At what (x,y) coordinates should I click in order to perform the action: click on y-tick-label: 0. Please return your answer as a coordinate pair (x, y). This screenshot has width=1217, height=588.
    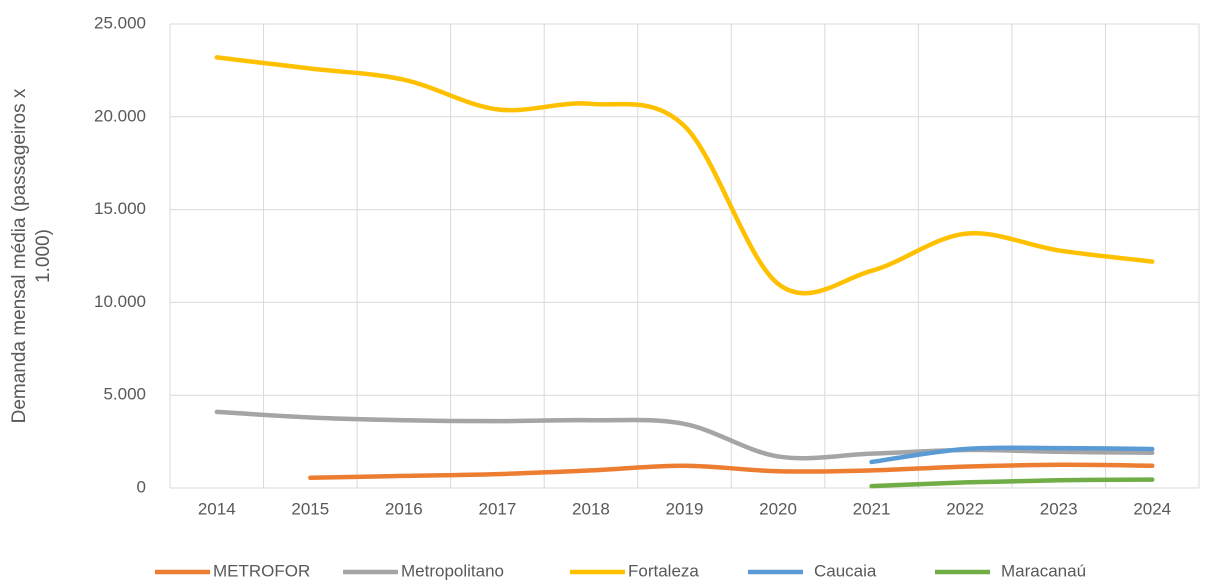
    Looking at the image, I should click on (141, 486).